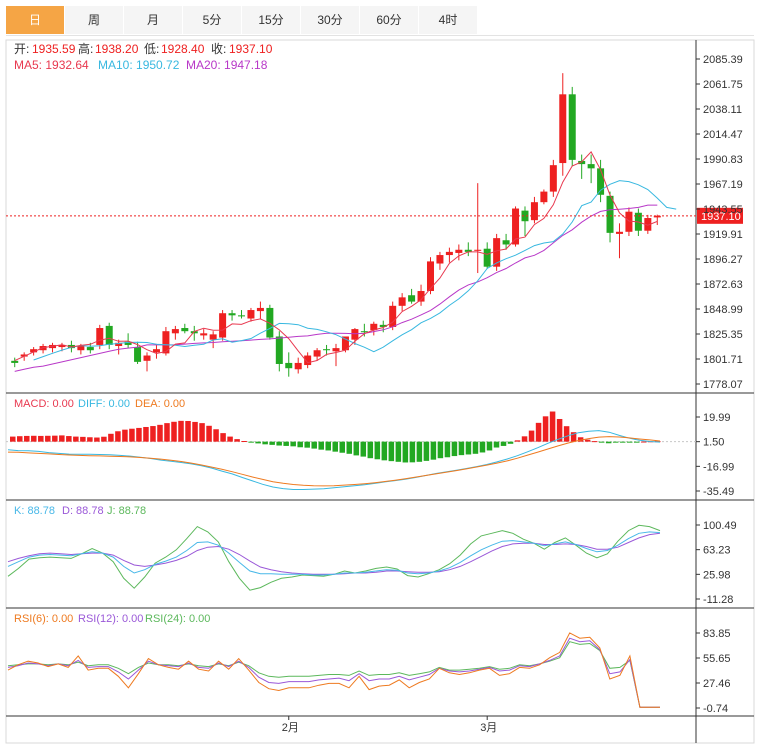 This screenshot has height=751, width=768. I want to click on tab-15min: 15分, so click(271, 20).